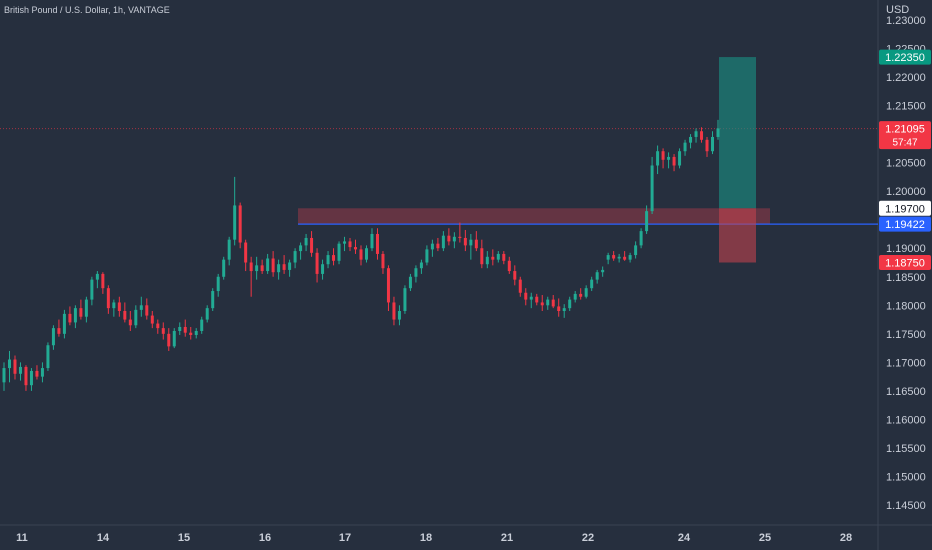  Describe the element at coordinates (87, 10) in the screenshot. I see `chart-title: British Pound / U.S. Dollar, 1h, VANTAGE` at that location.